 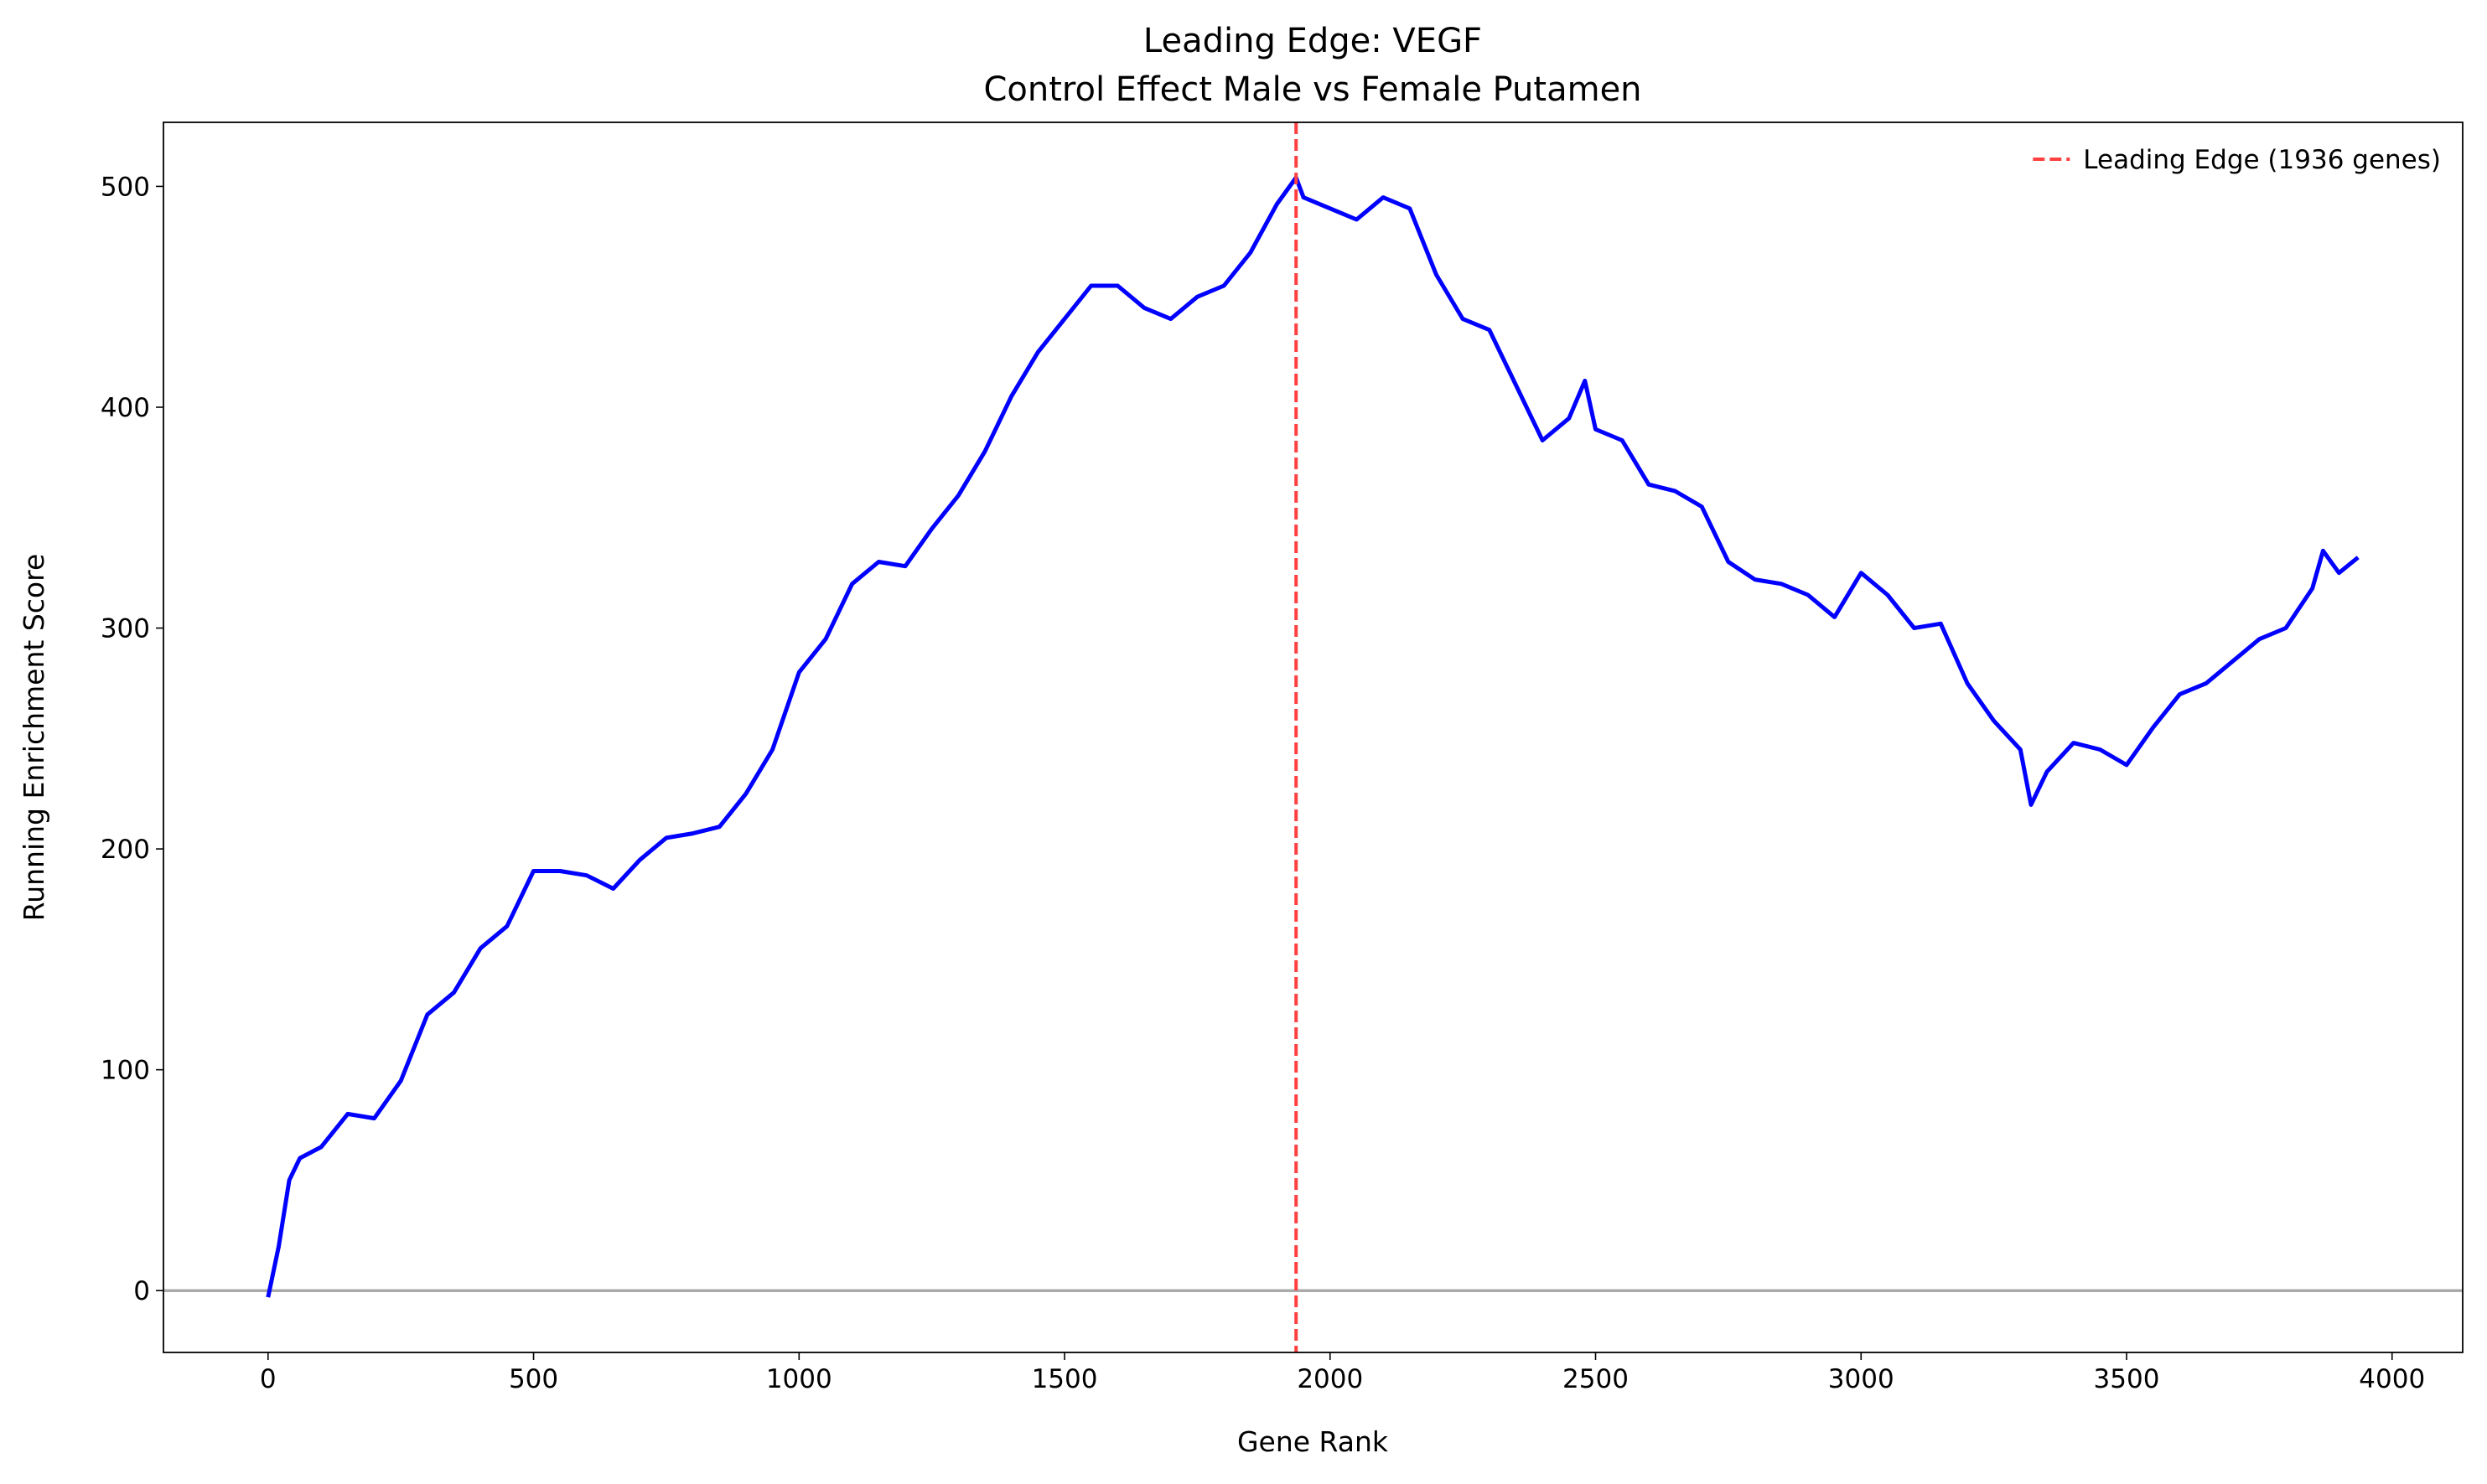 I want to click on x-tick-label: 3500, so click(x=2127, y=1379).